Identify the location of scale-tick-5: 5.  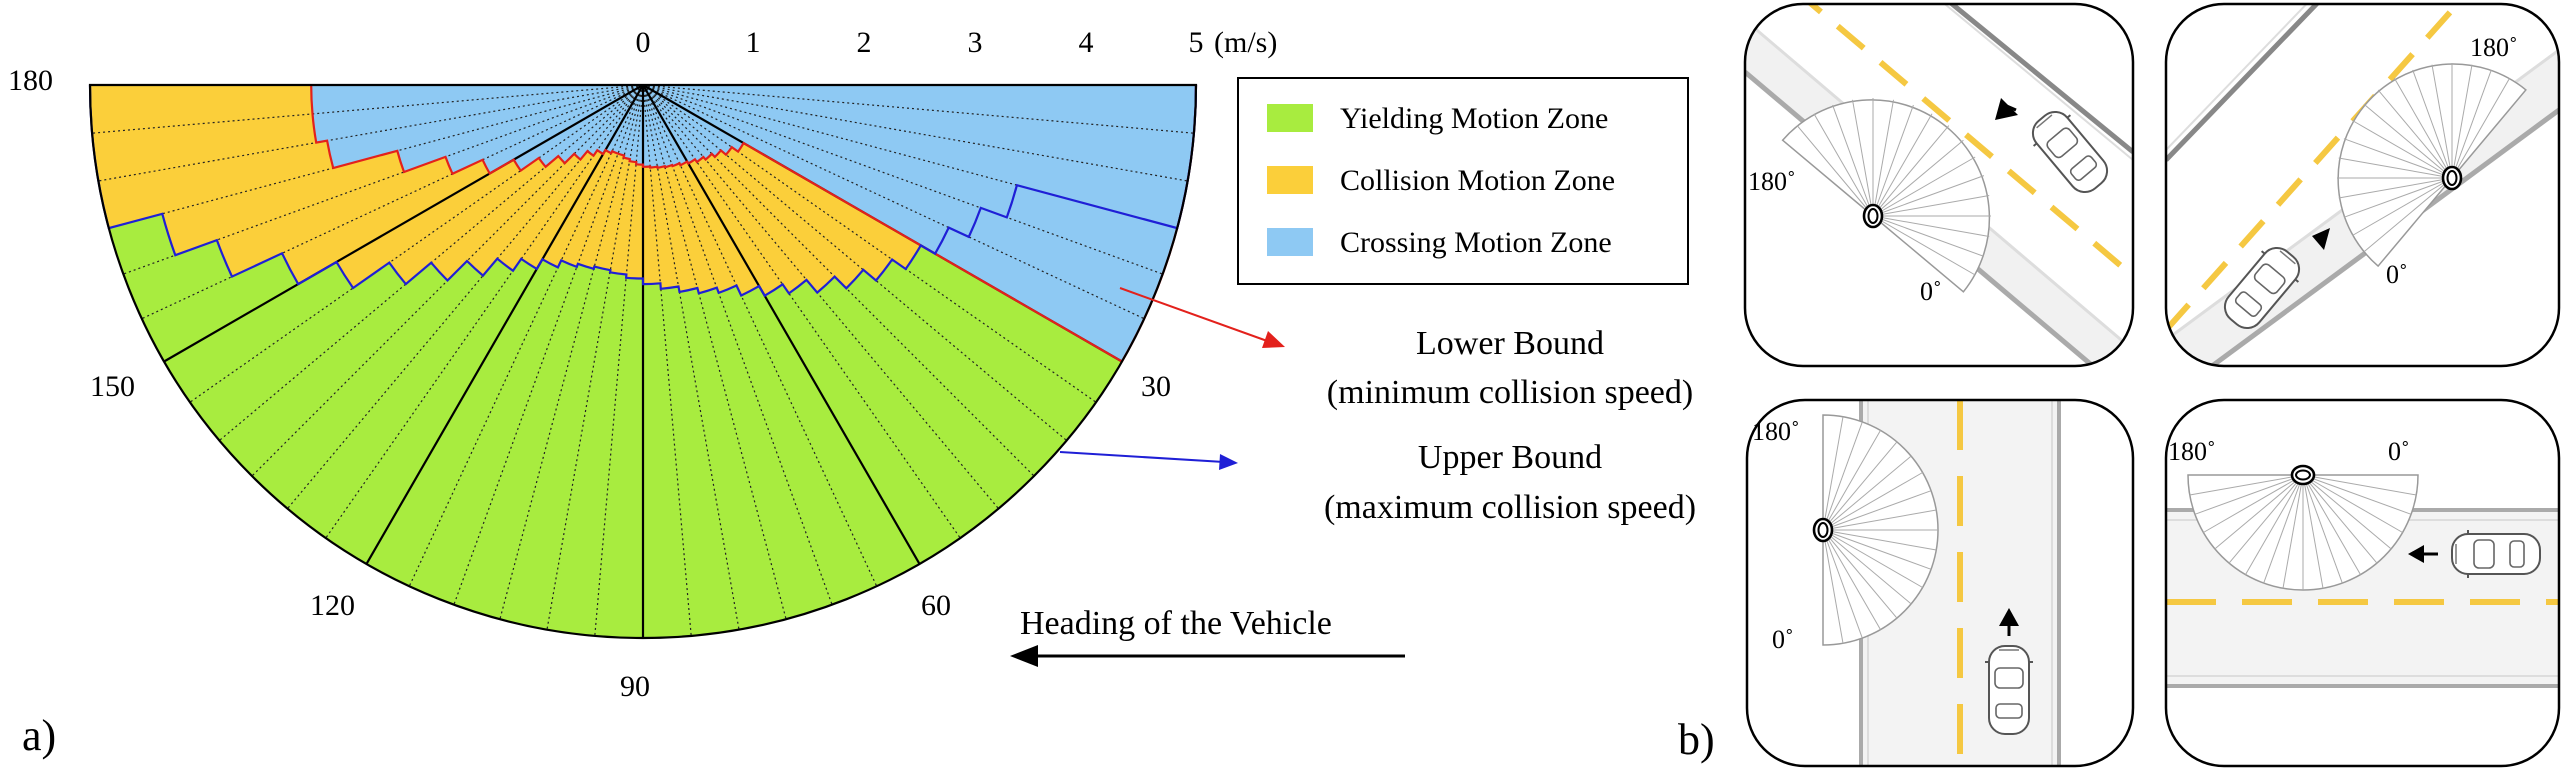
(1196, 42).